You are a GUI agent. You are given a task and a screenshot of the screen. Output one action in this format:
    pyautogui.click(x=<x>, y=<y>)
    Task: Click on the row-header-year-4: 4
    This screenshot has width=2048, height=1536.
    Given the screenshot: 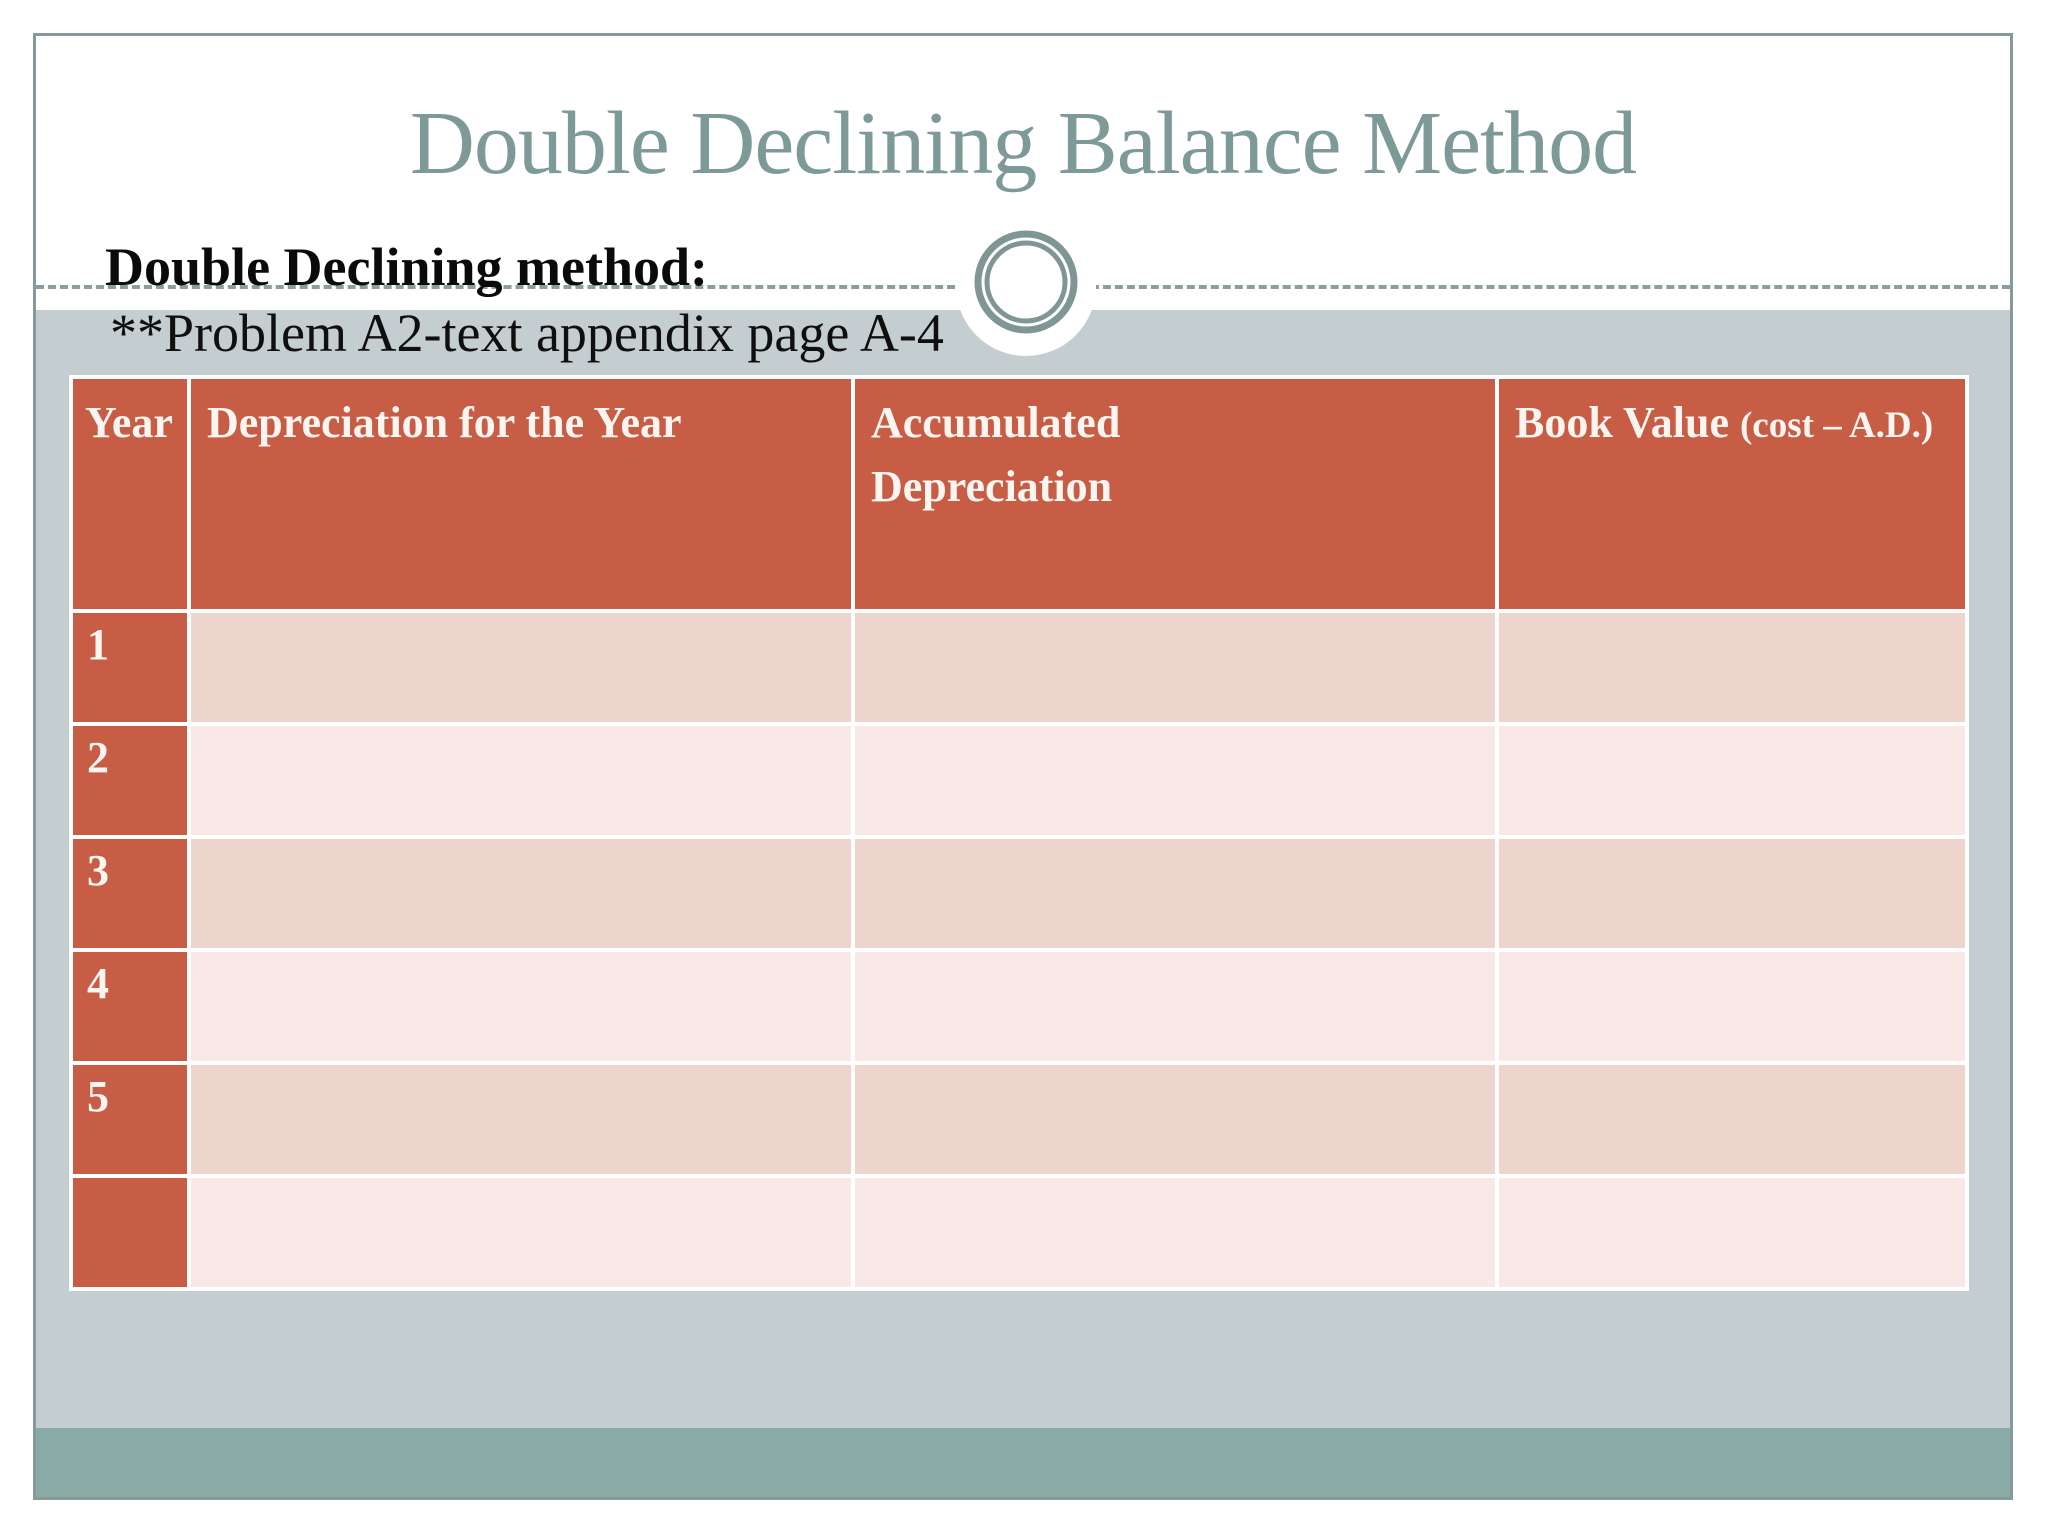 What is the action you would take?
    pyautogui.click(x=130, y=1006)
    